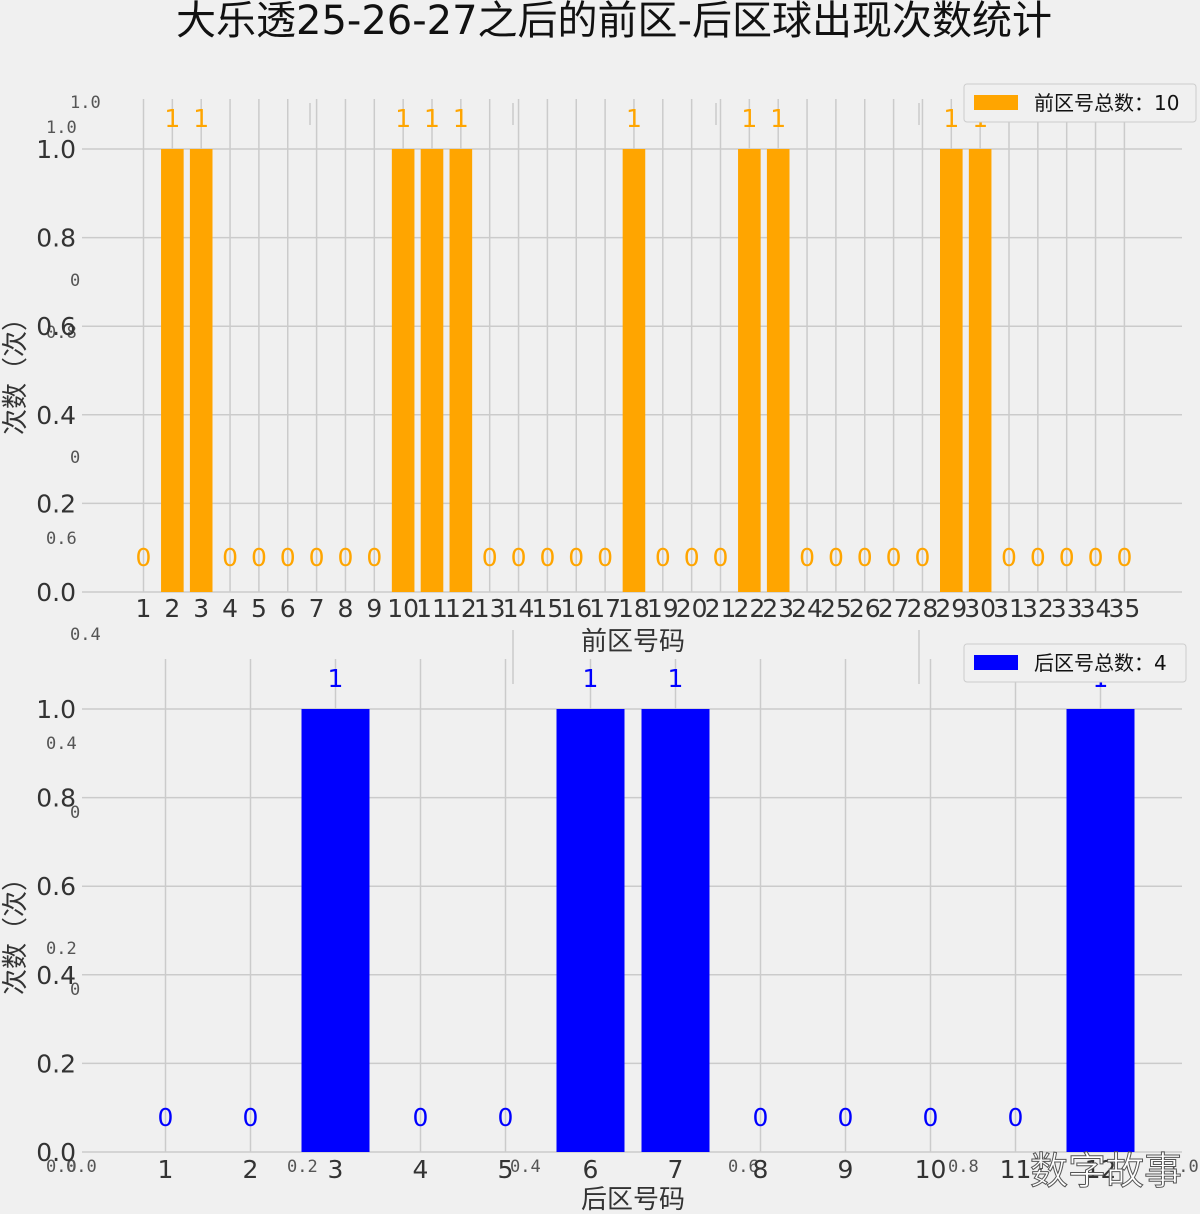 Image resolution: width=1200 pixels, height=1214 pixels. What do you see at coordinates (56, 975) in the screenshot?
I see `back-y-tick-label: 0.4` at bounding box center [56, 975].